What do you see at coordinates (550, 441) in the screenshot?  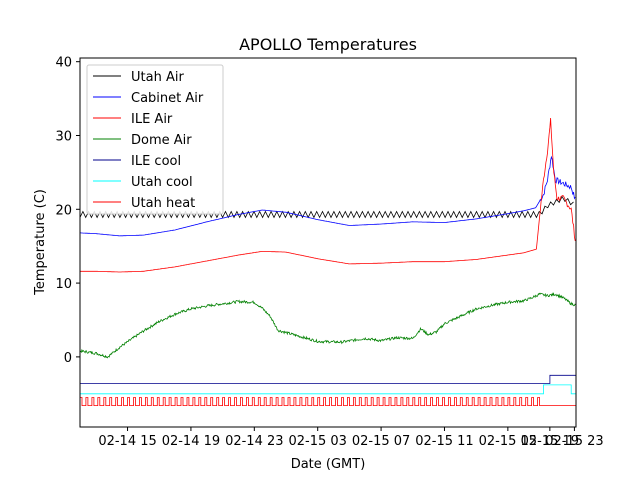 I see `x-tick-label: 02-15 19` at bounding box center [550, 441].